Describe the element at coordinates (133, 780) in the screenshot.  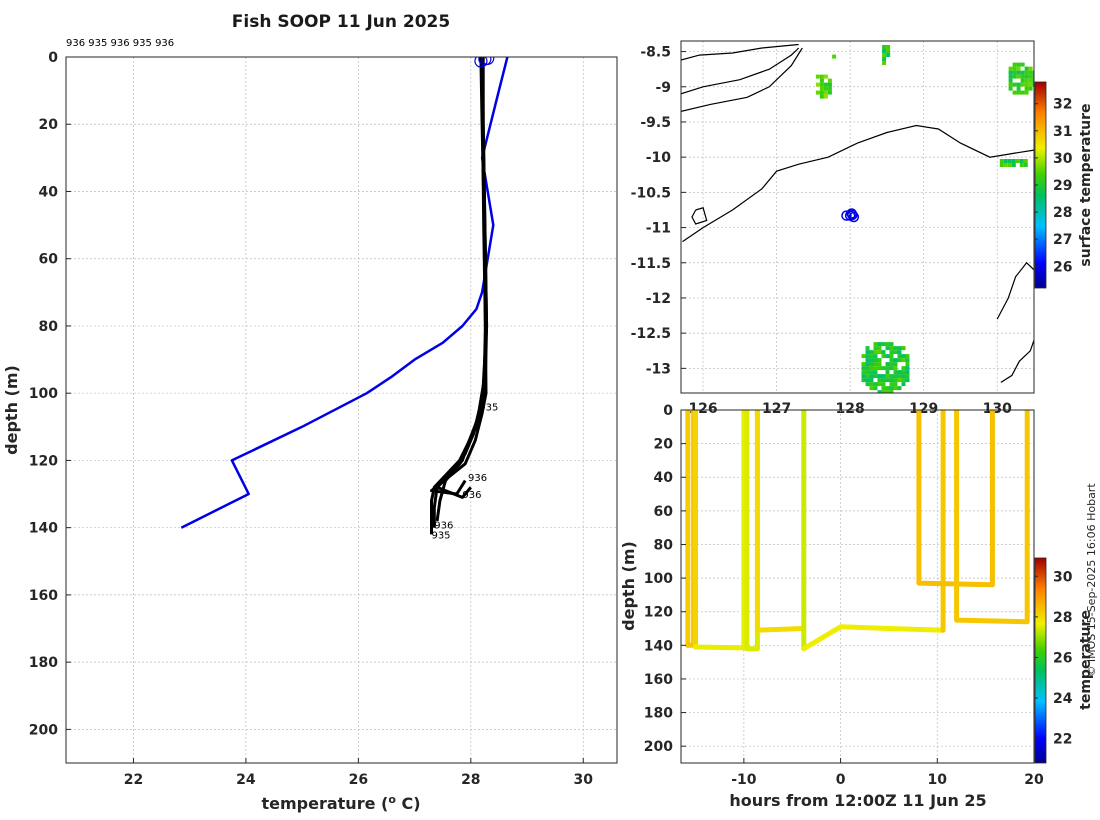
I see `profile-x-tick-label: 22` at that location.